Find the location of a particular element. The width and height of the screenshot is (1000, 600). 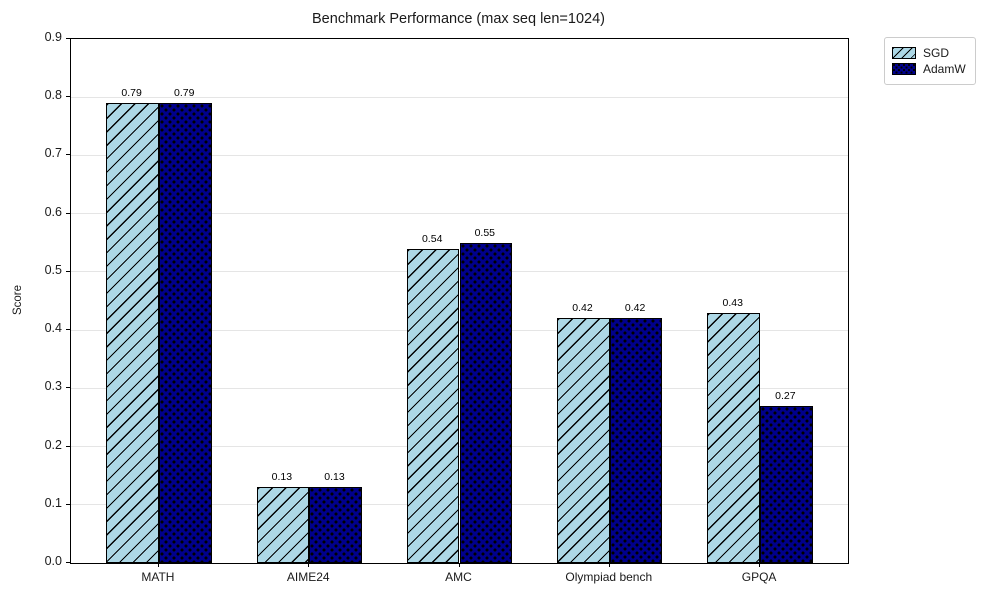

value-label-sgd-math: 0.79 is located at coordinates (131, 93).